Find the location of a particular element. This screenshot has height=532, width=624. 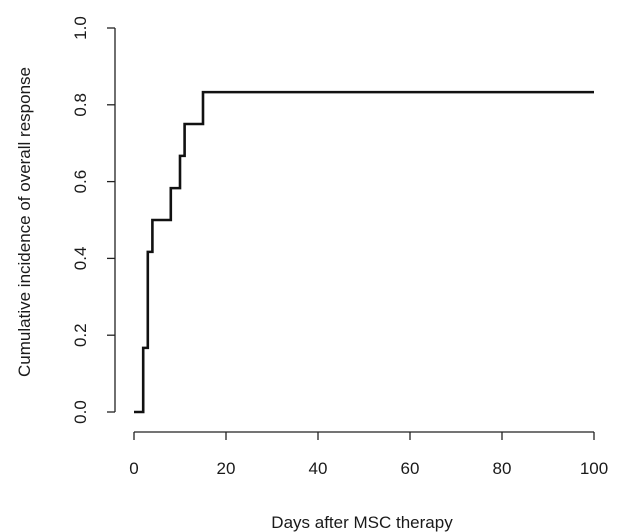

y-tick-label: 0.2 is located at coordinates (80, 335).